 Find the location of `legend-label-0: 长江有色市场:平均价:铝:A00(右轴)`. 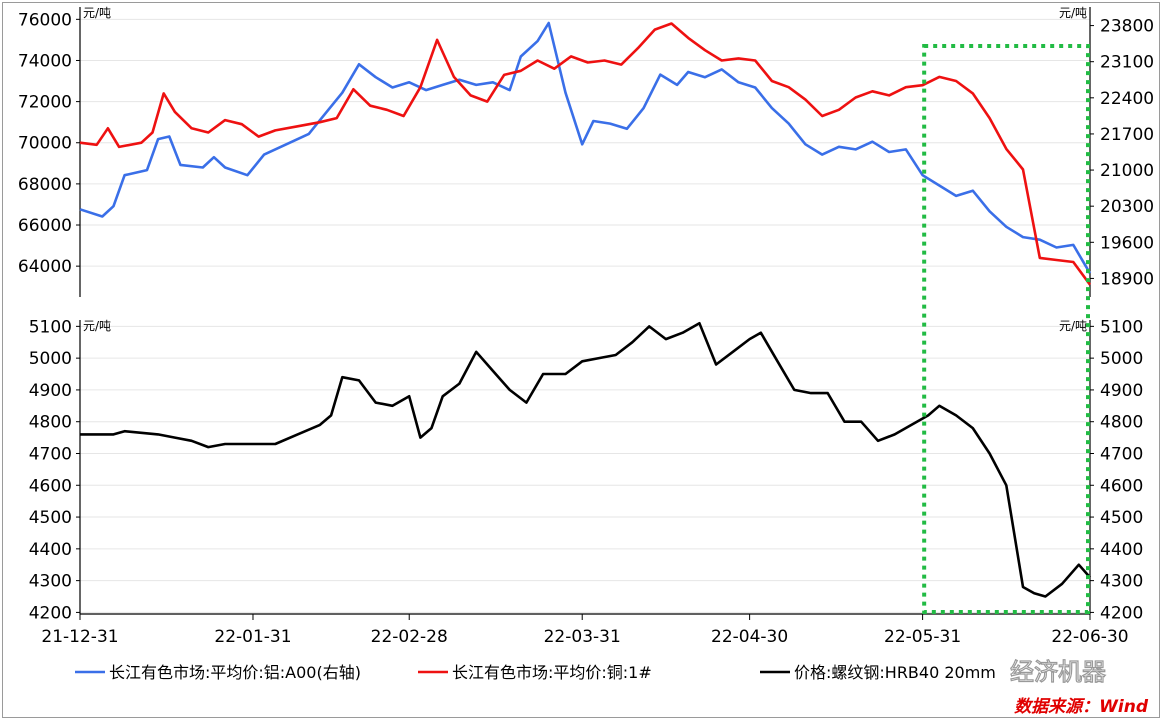

legend-label-0: 长江有色市场:平均价:铝:A00(右轴) is located at coordinates (235, 672).